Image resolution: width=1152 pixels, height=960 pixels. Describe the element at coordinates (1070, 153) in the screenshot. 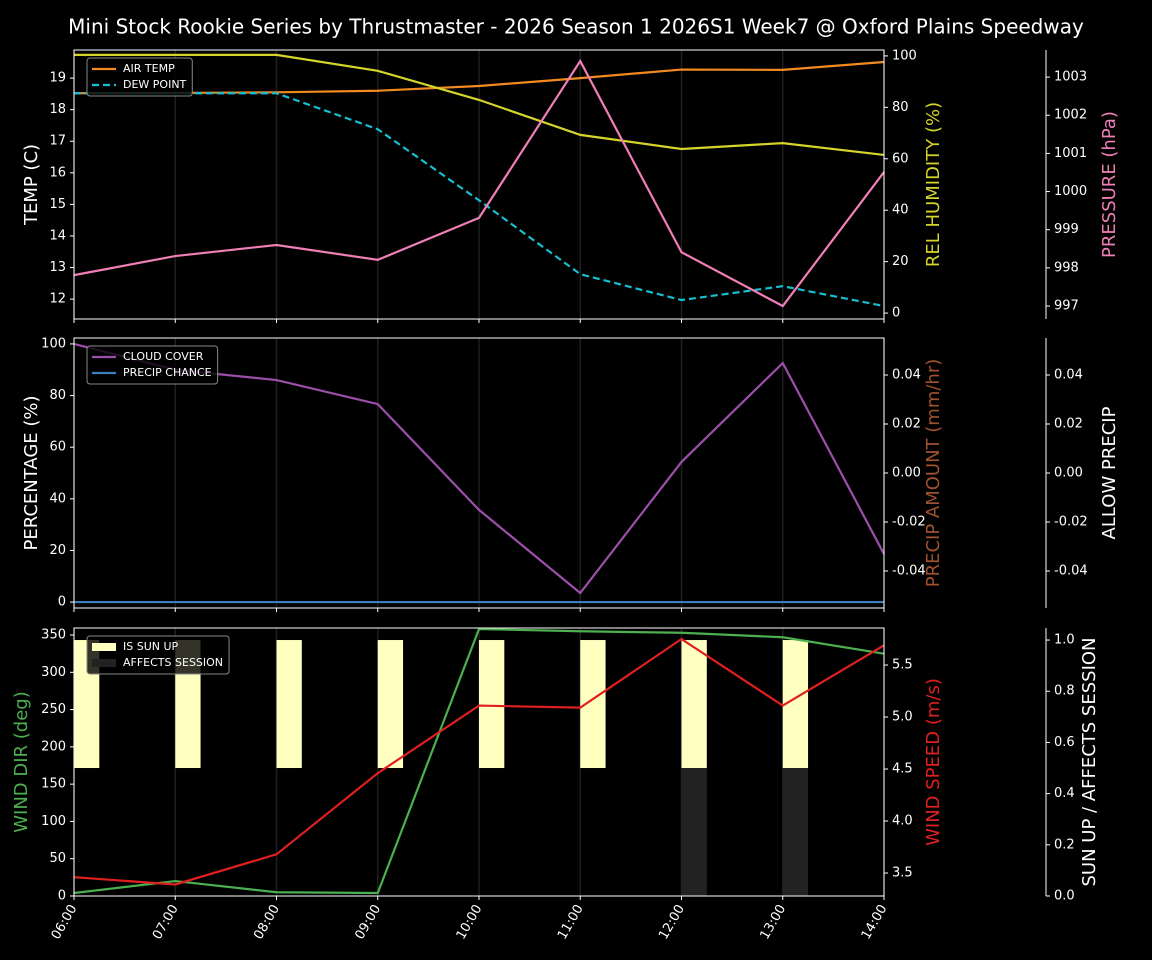

I see `y3-tick-label: 1001` at that location.